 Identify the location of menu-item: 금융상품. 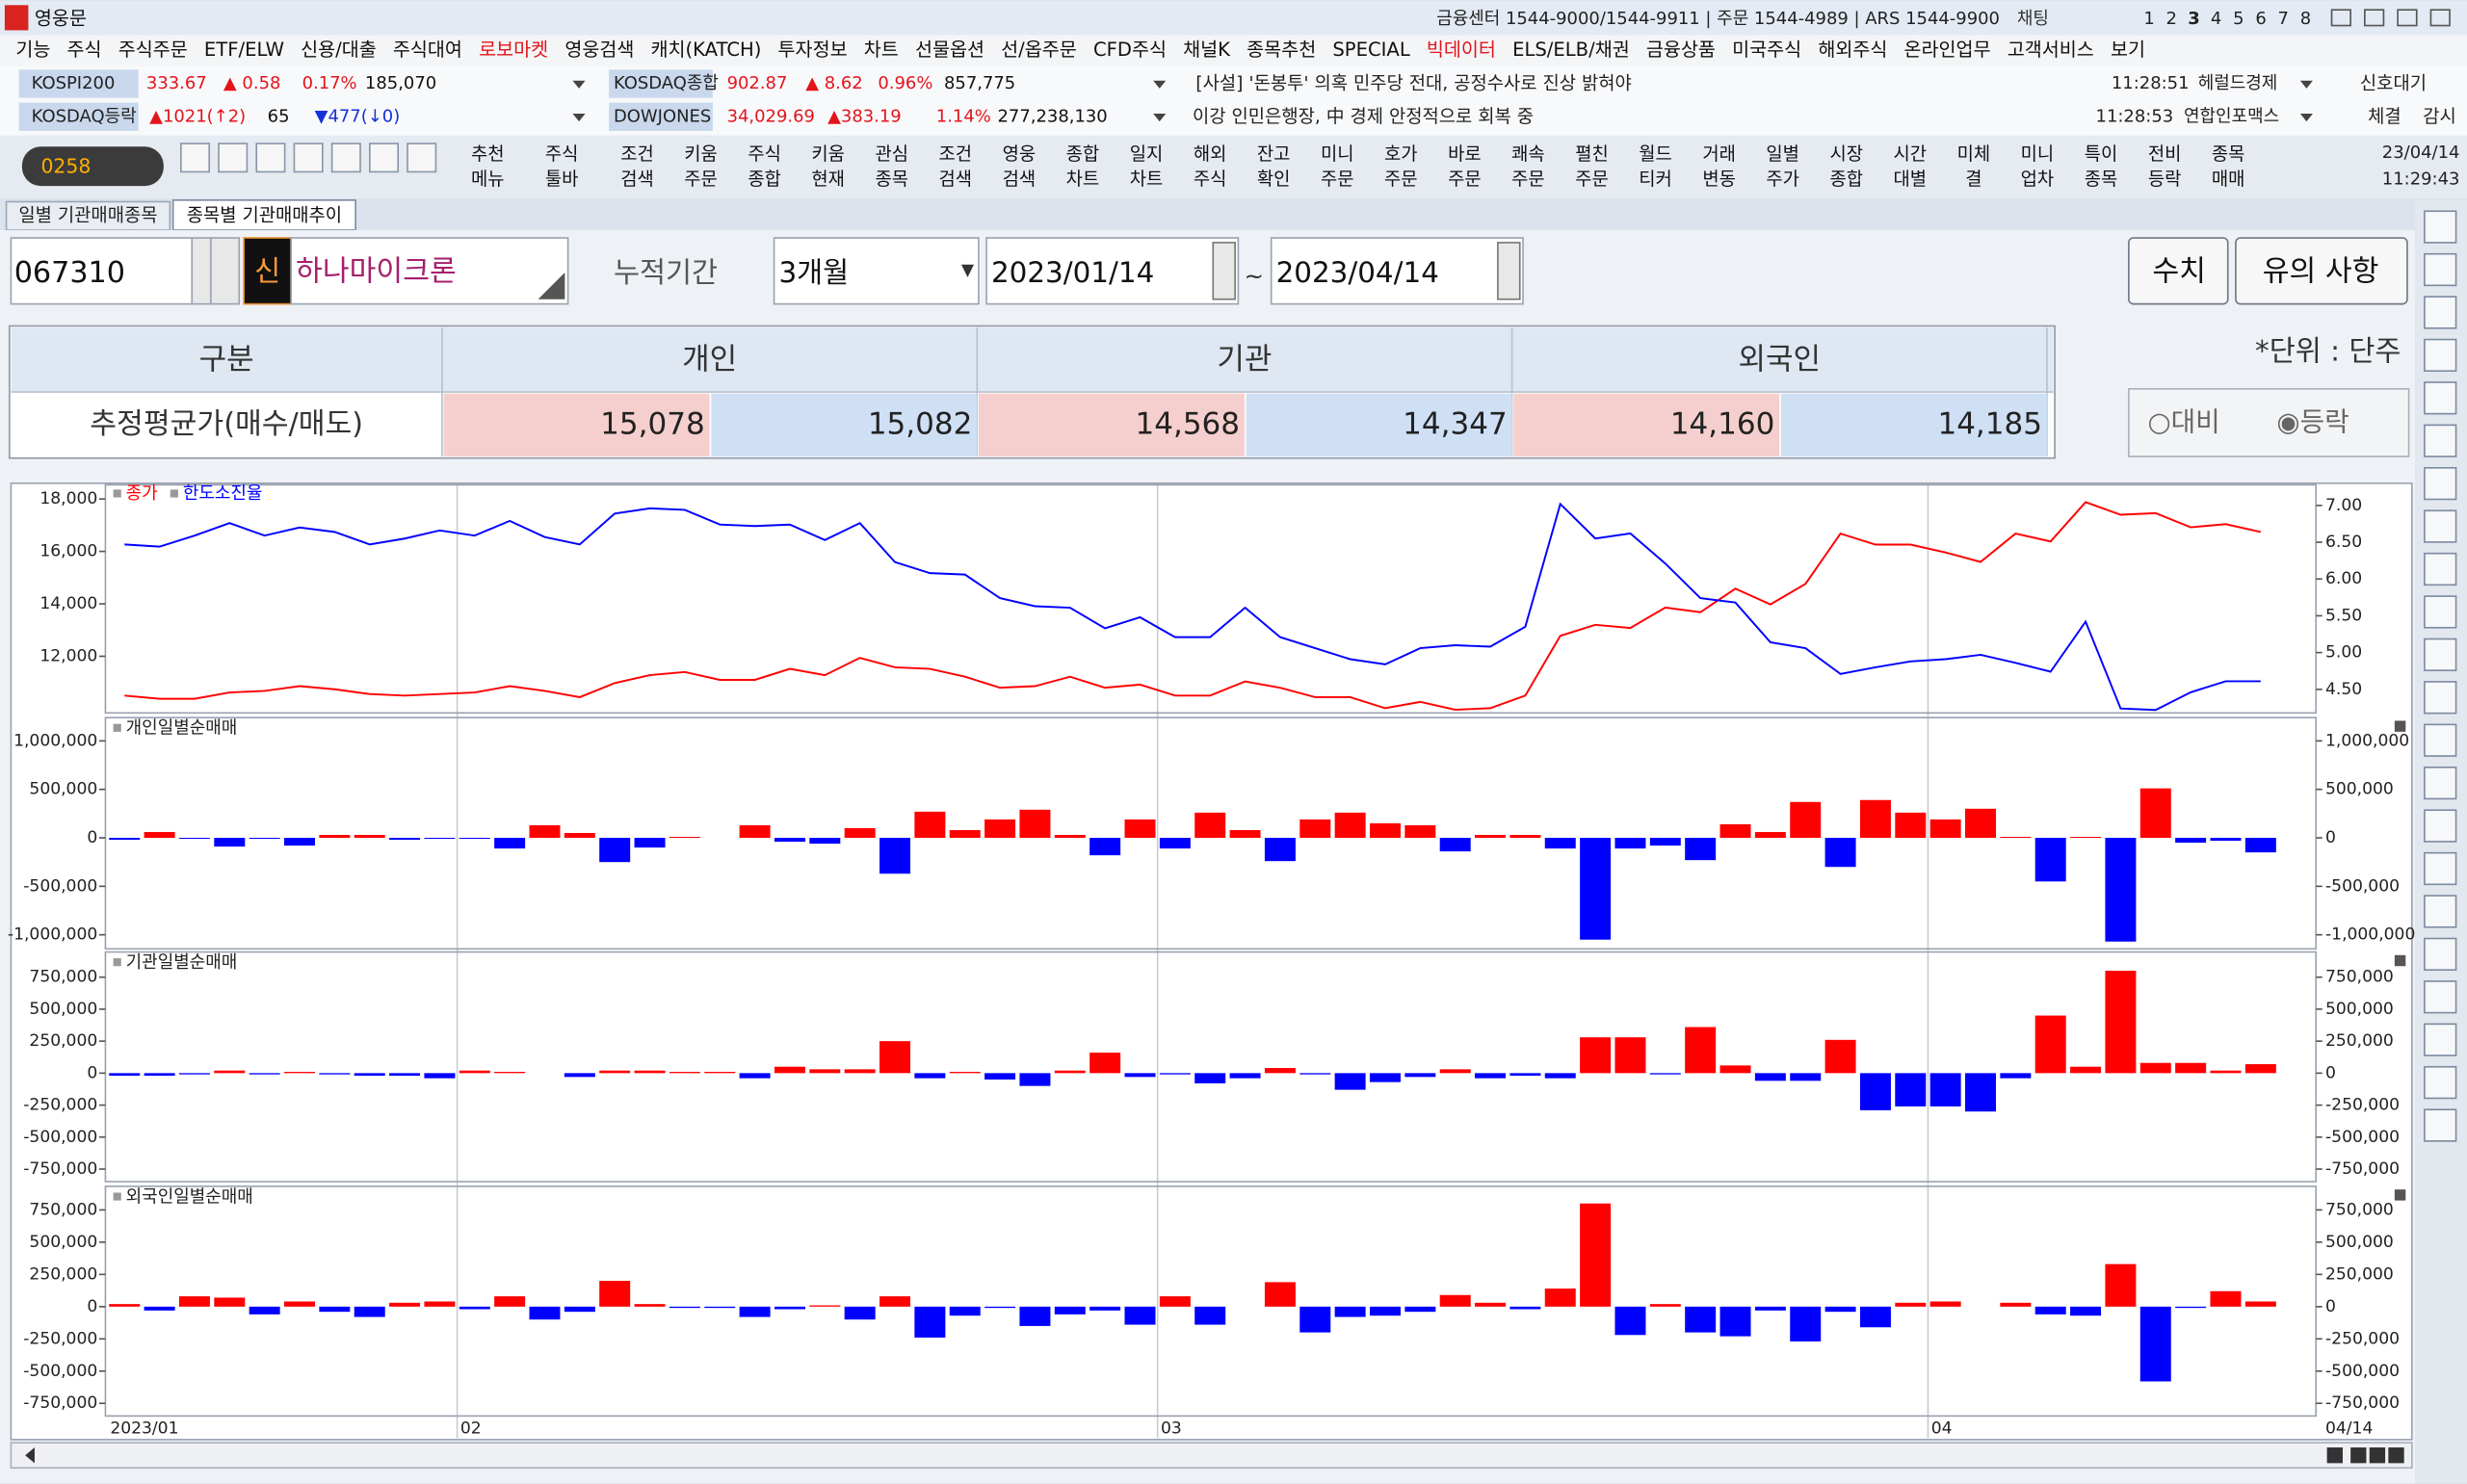
(1681, 50).